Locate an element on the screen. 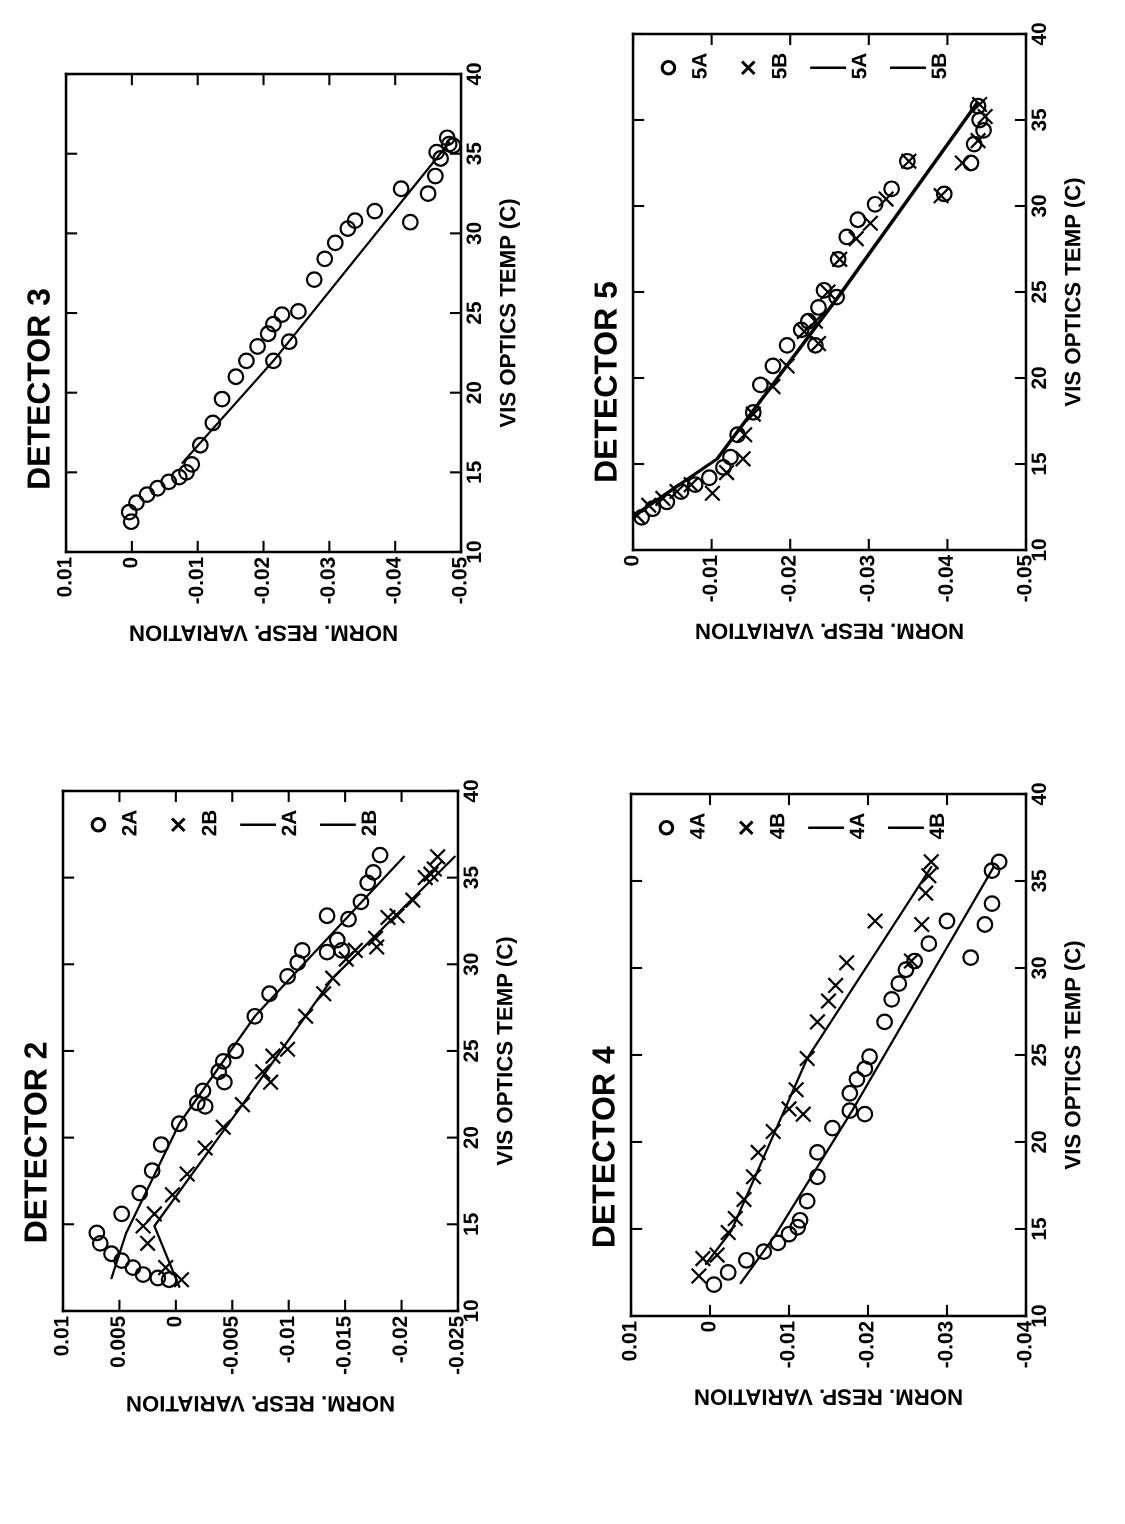 This screenshot has width=1125, height=1524. x-tick-label: -0.005 is located at coordinates (230, 1345).